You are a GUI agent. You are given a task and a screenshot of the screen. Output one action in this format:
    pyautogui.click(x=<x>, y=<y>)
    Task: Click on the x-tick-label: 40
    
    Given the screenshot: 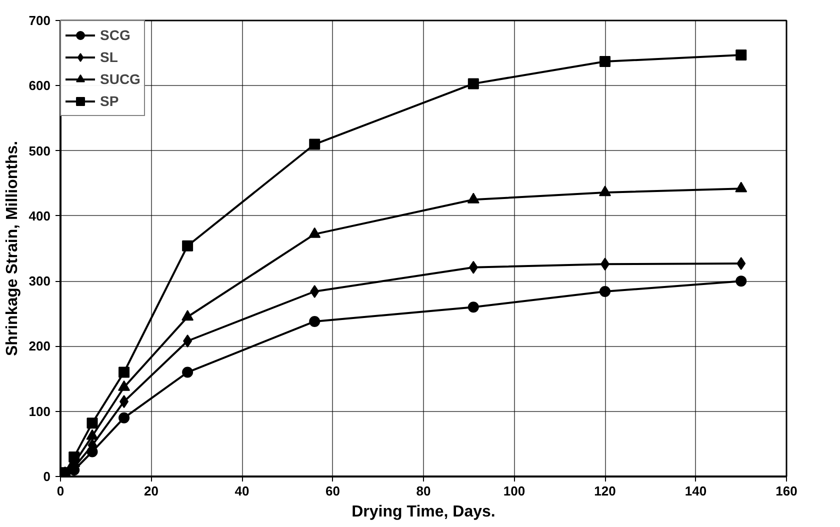 What is the action you would take?
    pyautogui.click(x=242, y=491)
    